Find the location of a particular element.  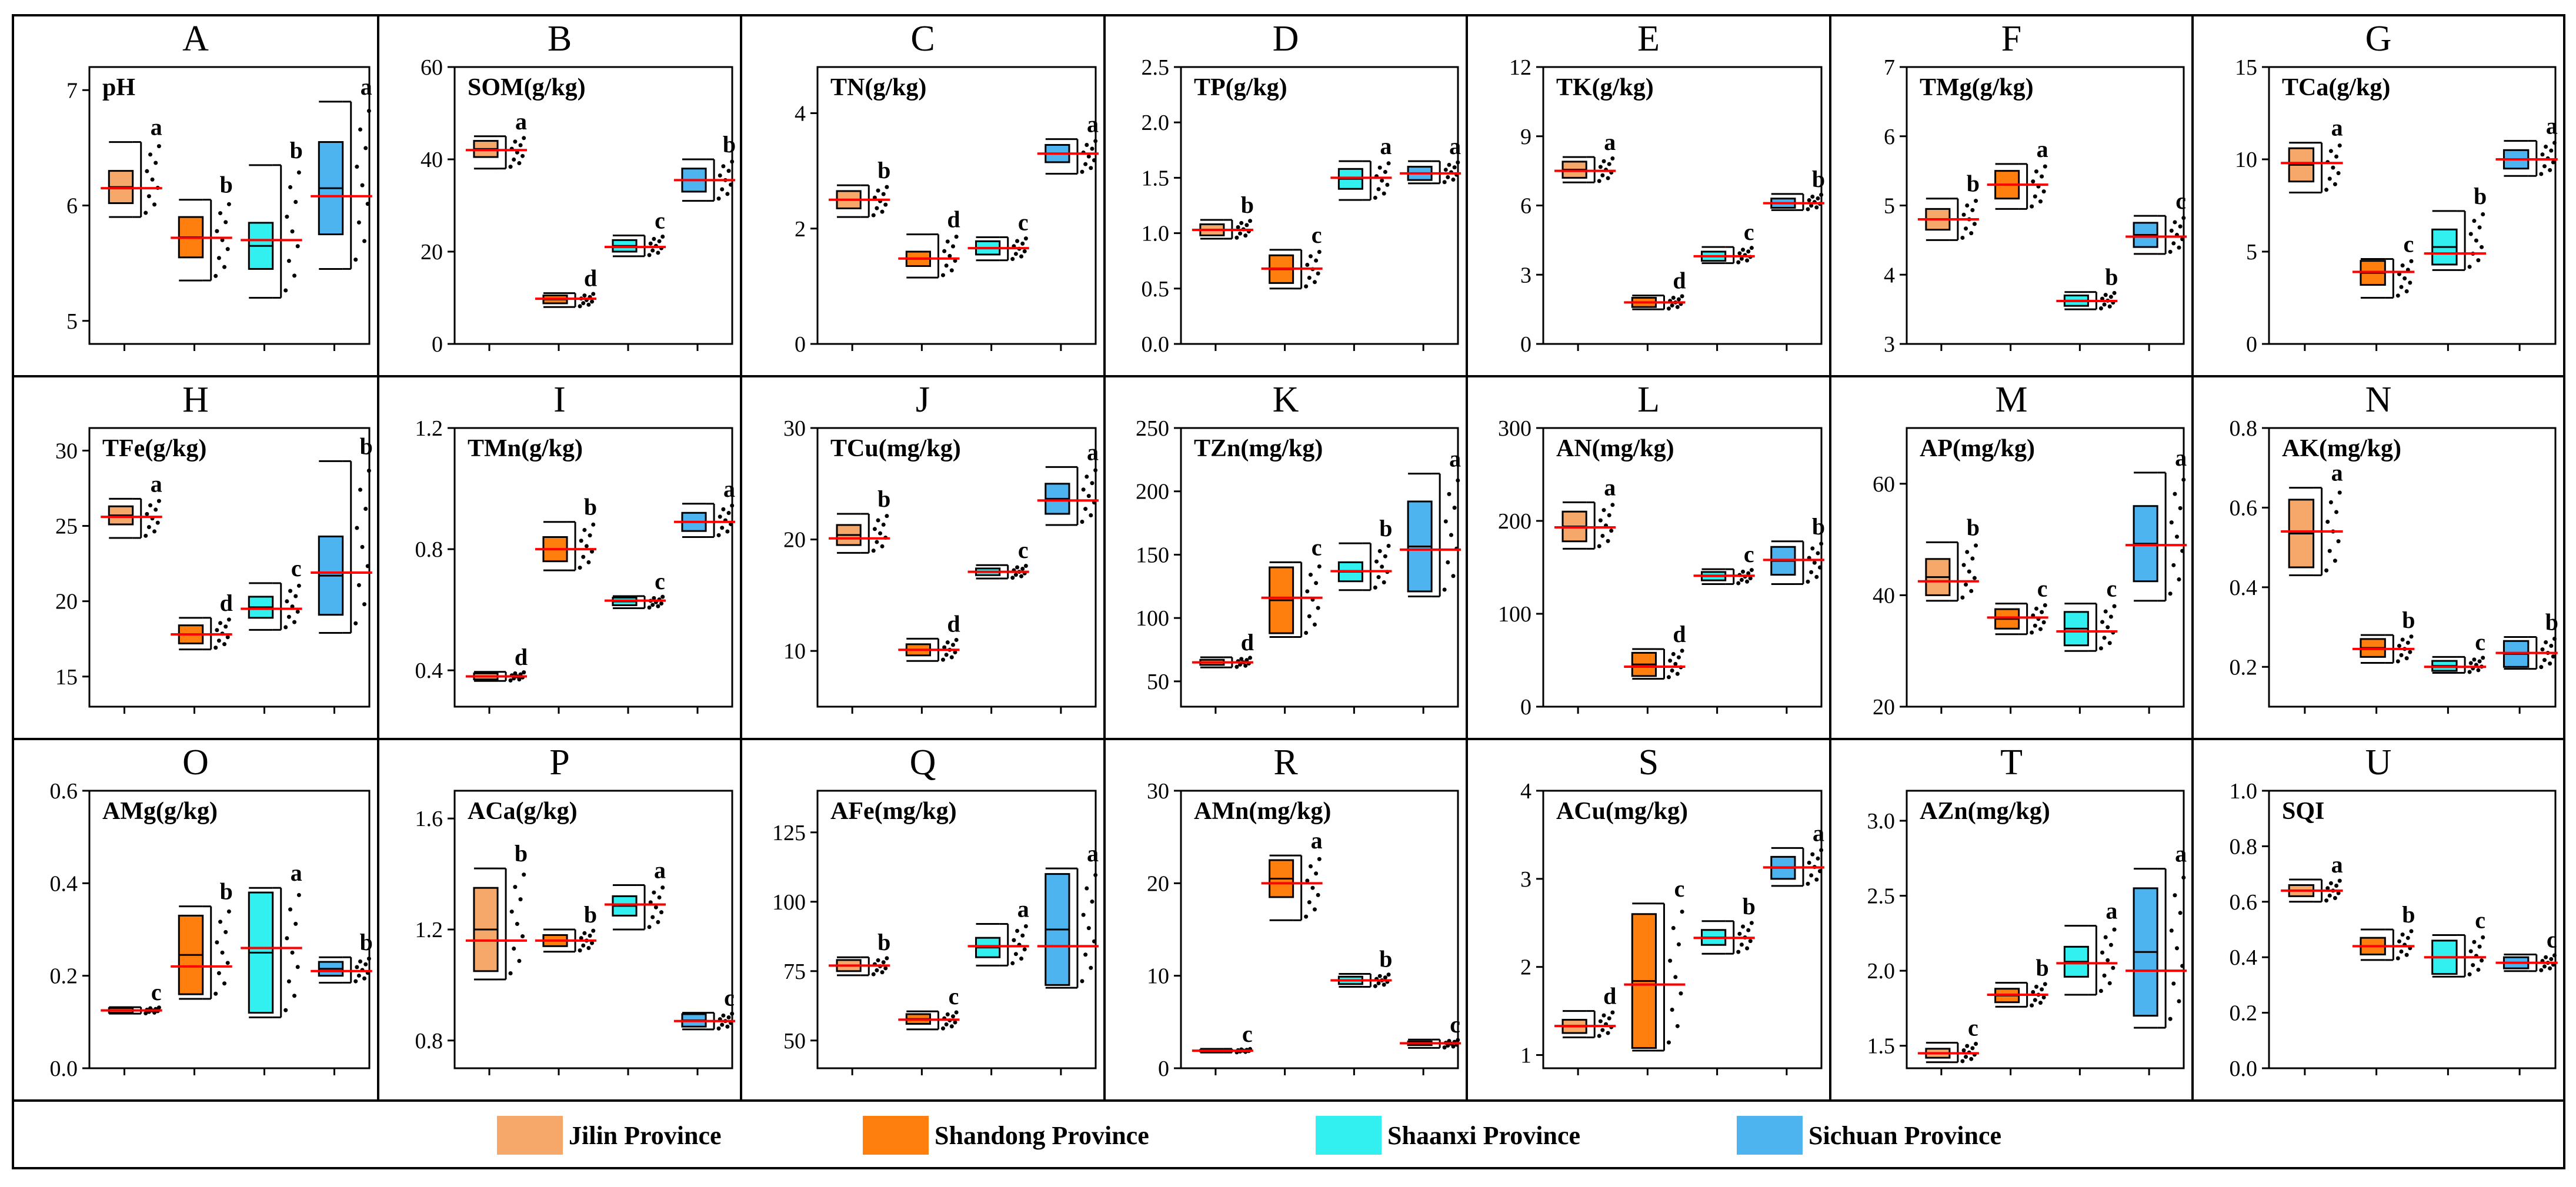

y-tick-label: 50 is located at coordinates (794, 1041).